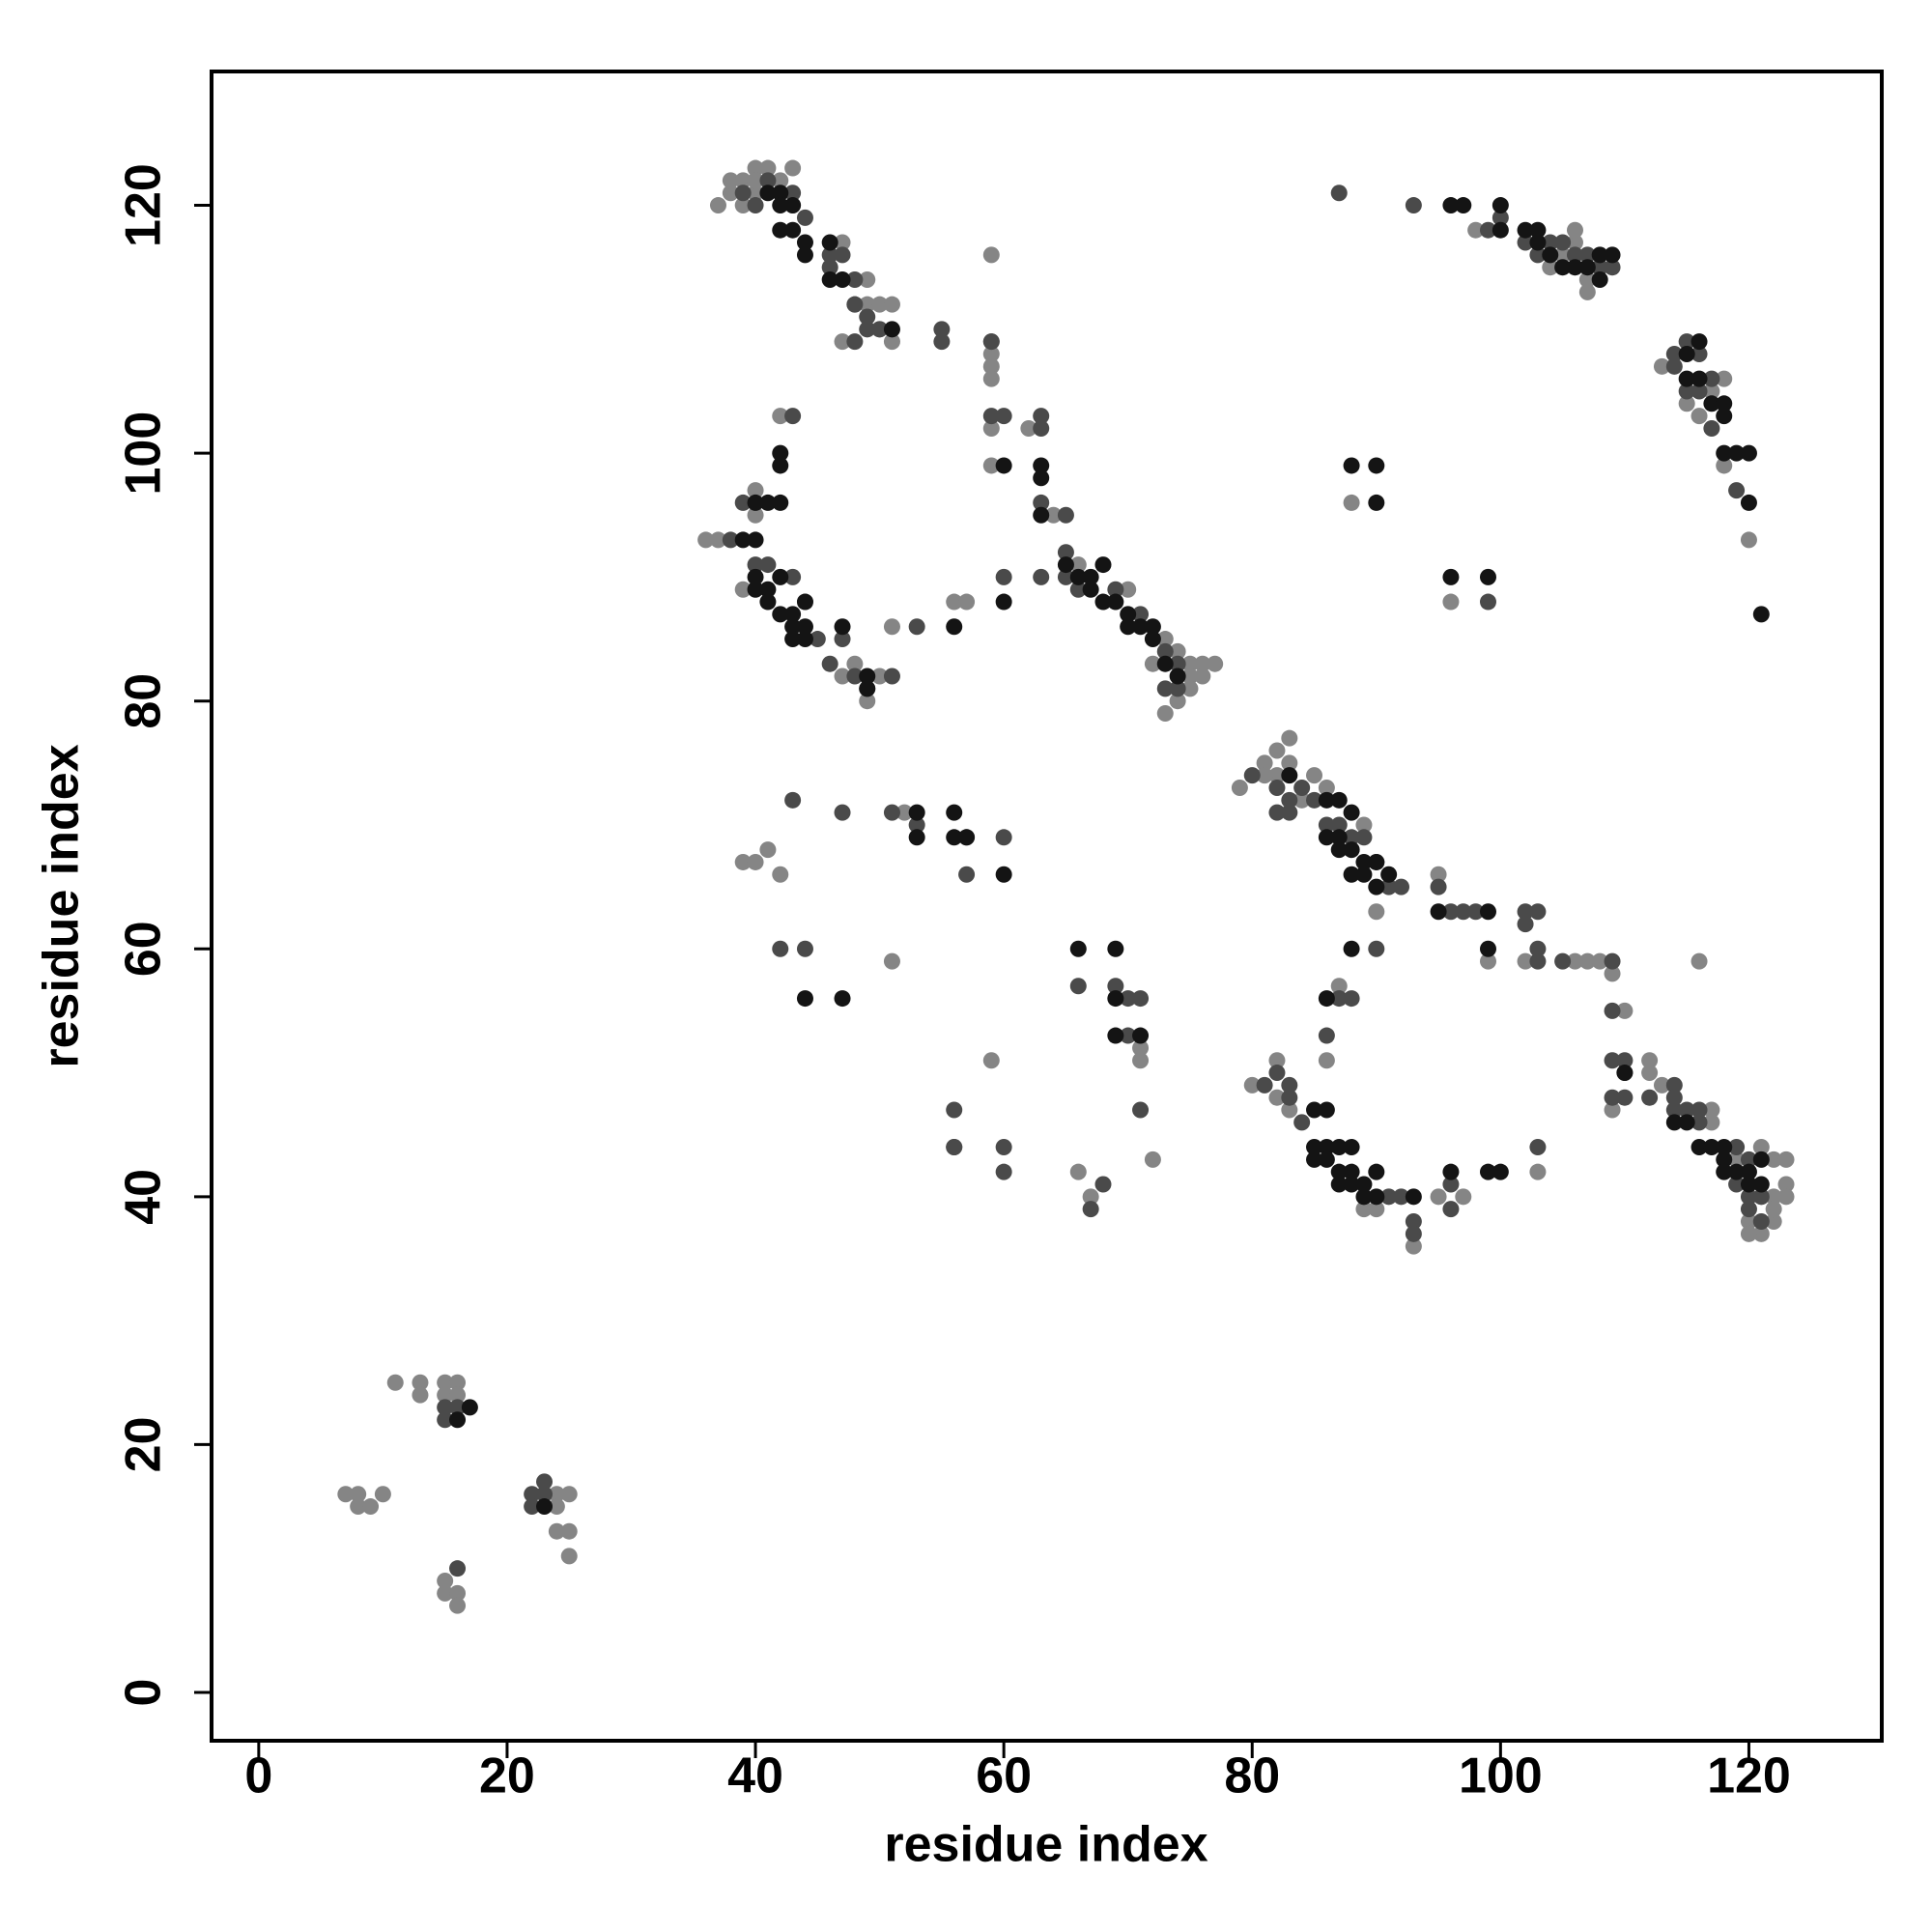 The width and height of the screenshot is (1932, 1932). I want to click on x-tick-label: 120, so click(1749, 1776).